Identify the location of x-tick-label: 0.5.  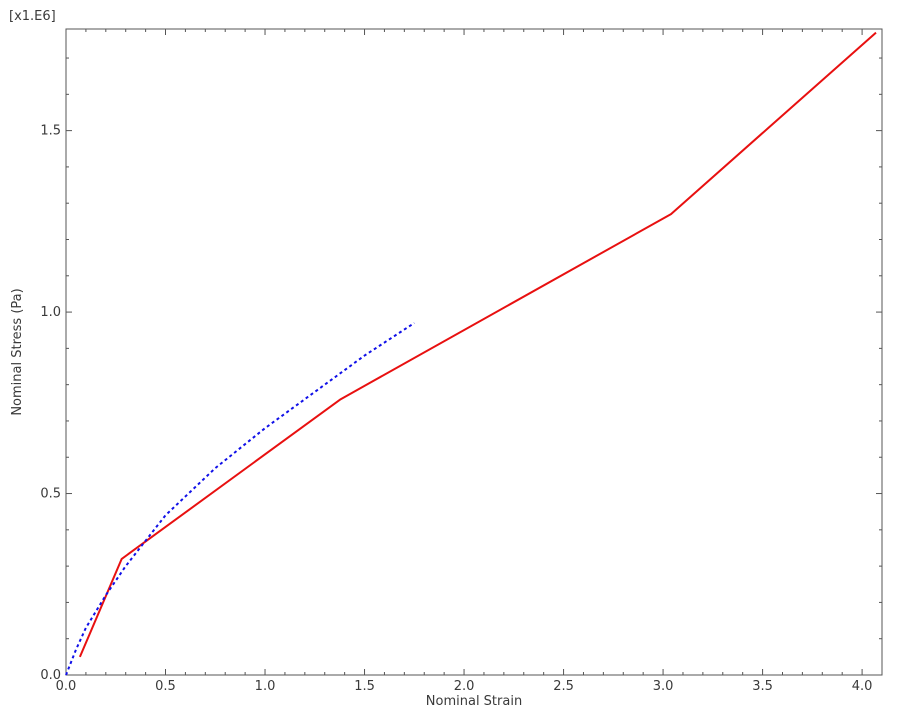
(165, 686).